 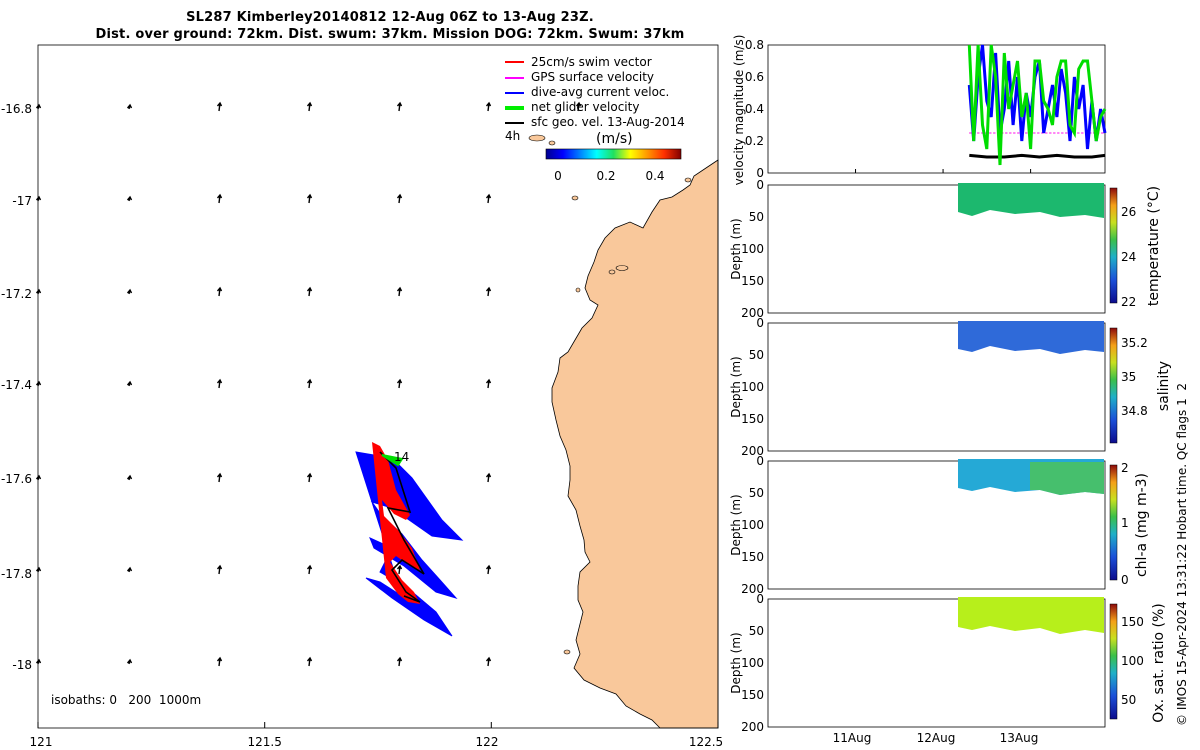 What do you see at coordinates (1113, 522) in the screenshot?
I see `chlorophyll-colorbar` at bounding box center [1113, 522].